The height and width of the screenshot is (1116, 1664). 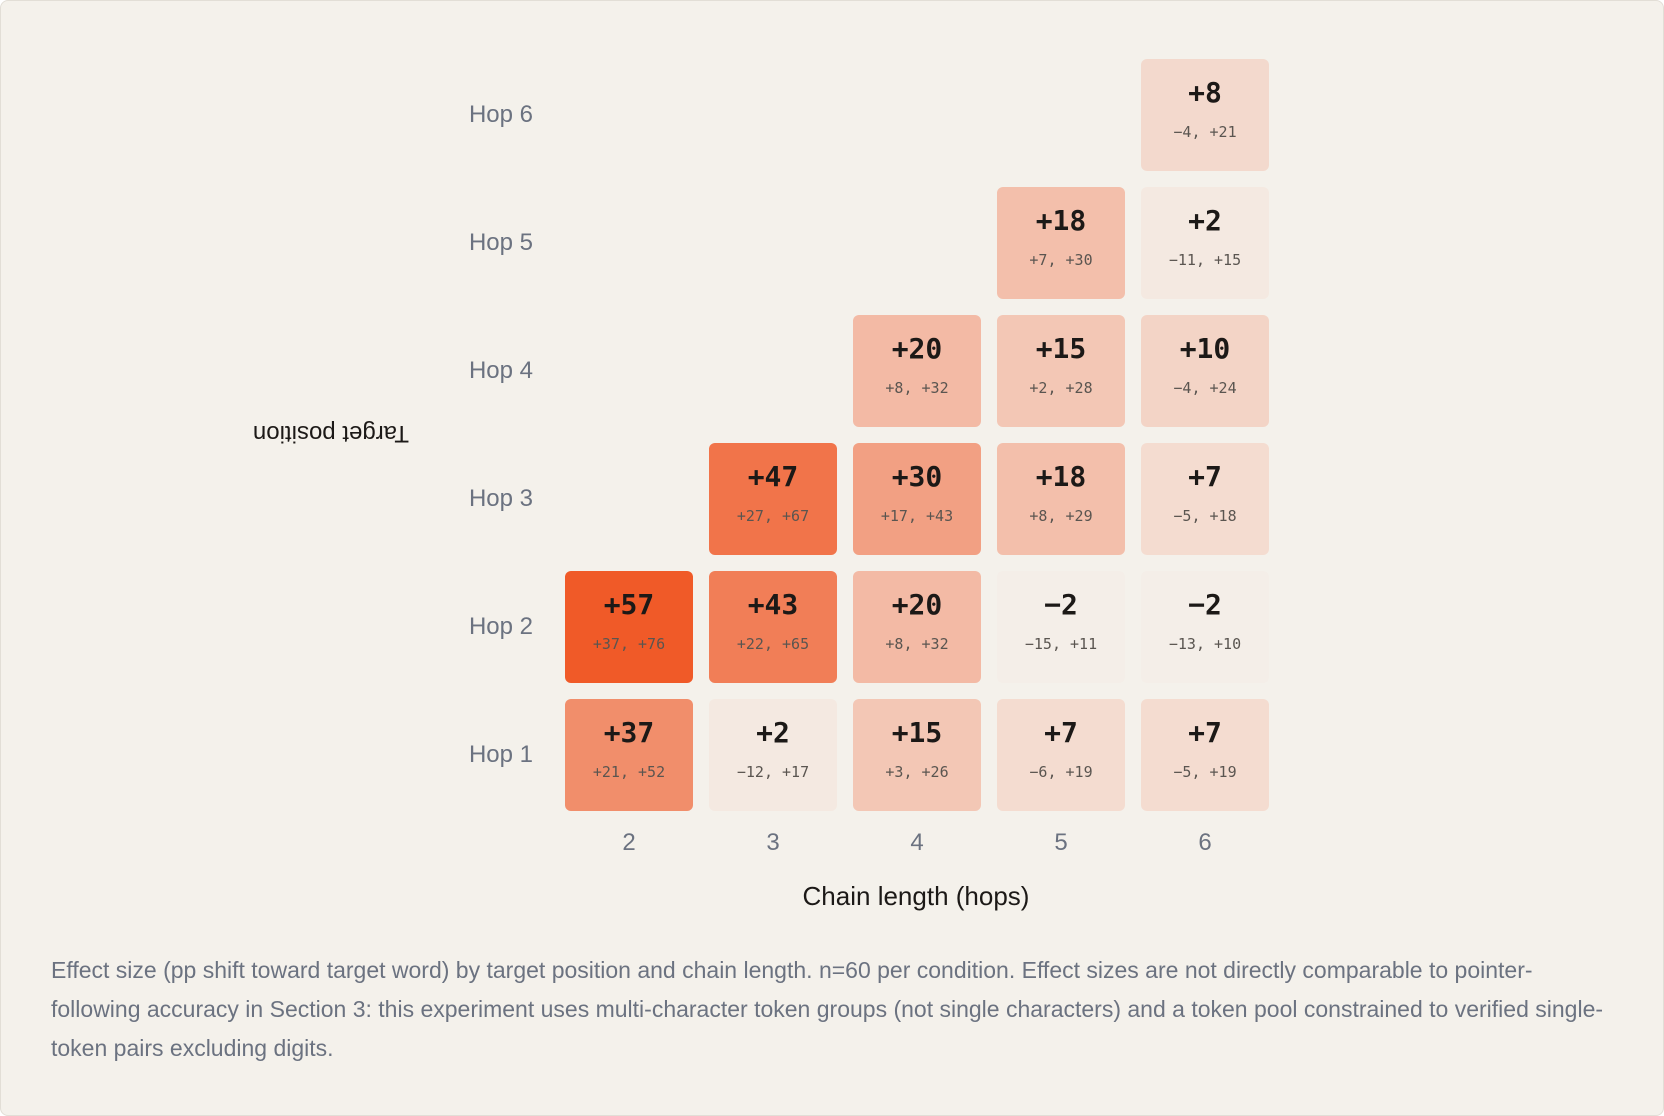 I want to click on cell-confidence-interval: −13, +10, so click(x=1205, y=644).